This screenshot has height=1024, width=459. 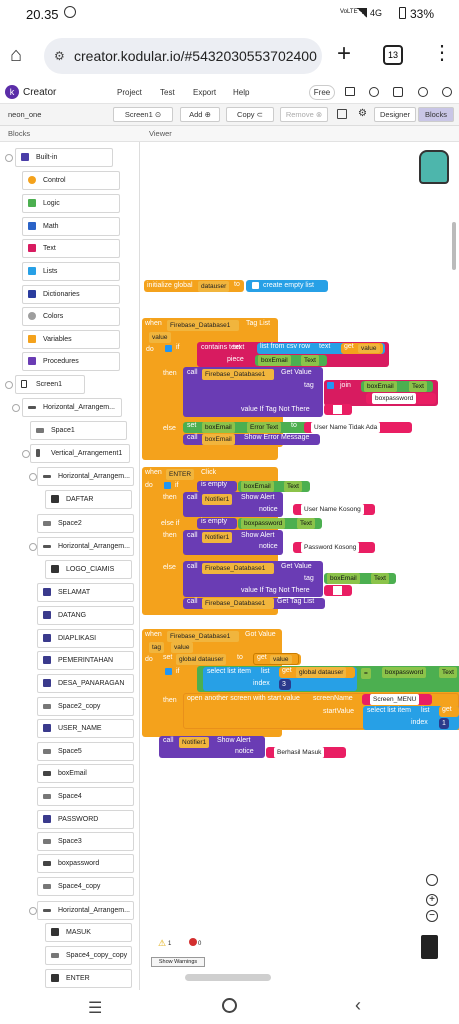 What do you see at coordinates (398, 92) in the screenshot?
I see `gallery-icon` at bounding box center [398, 92].